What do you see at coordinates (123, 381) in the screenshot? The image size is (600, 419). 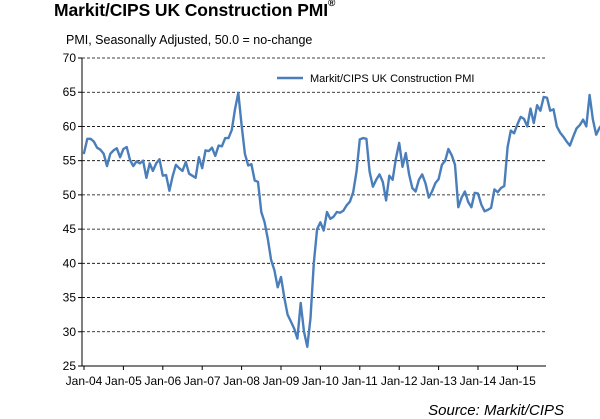 I see `x-tick-label: Jan-05` at bounding box center [123, 381].